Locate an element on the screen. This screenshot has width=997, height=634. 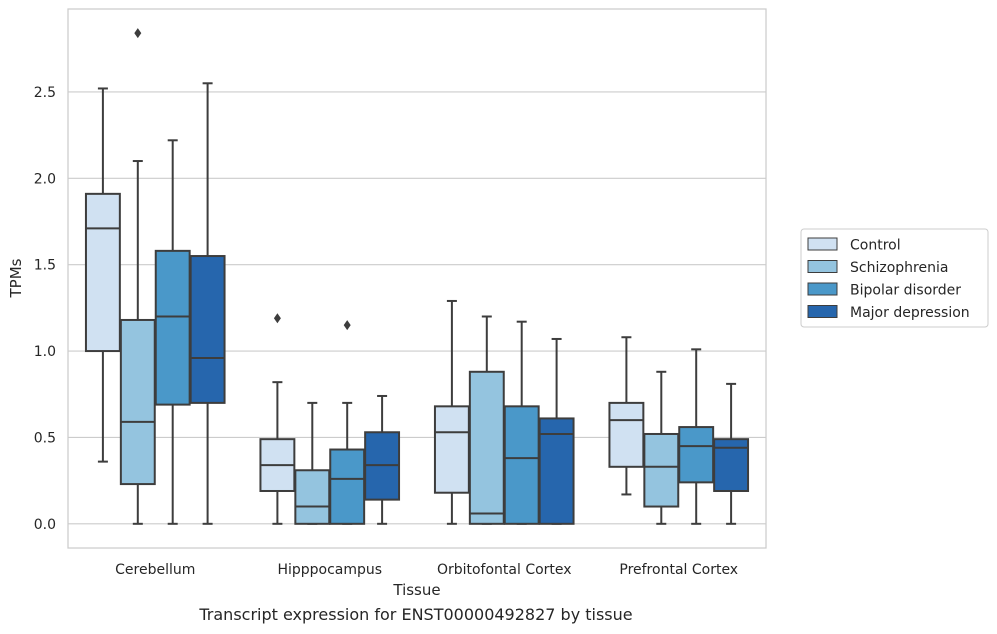
y-axis-label: TPMs is located at coordinates (16, 278).